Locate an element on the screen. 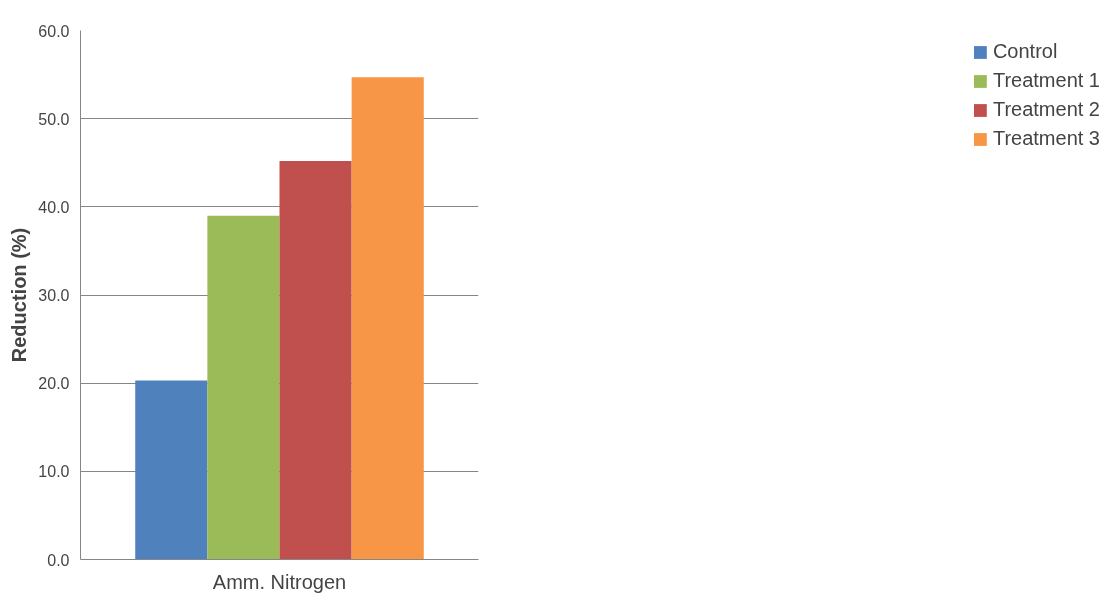 The width and height of the screenshot is (1117, 601). y-tick-label: 60.0 is located at coordinates (54, 31).